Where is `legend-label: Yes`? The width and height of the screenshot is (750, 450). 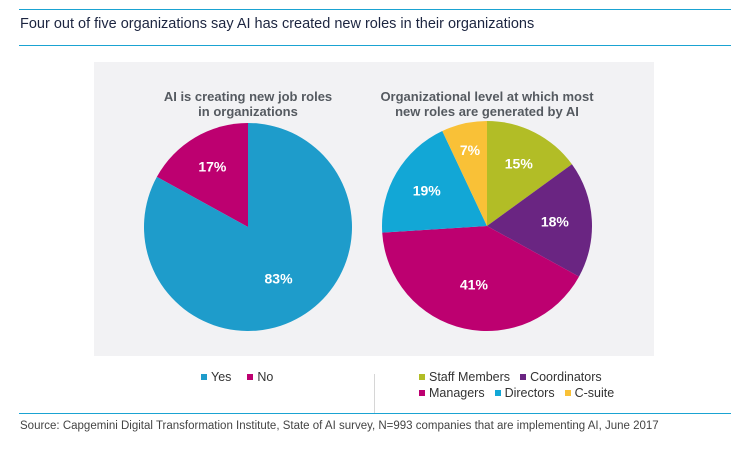
legend-label: Yes is located at coordinates (221, 377).